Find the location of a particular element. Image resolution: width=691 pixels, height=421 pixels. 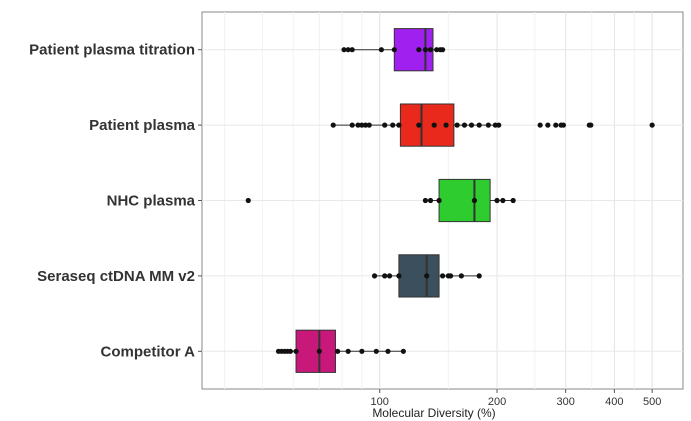

x-tick-label: 200 is located at coordinates (497, 402).